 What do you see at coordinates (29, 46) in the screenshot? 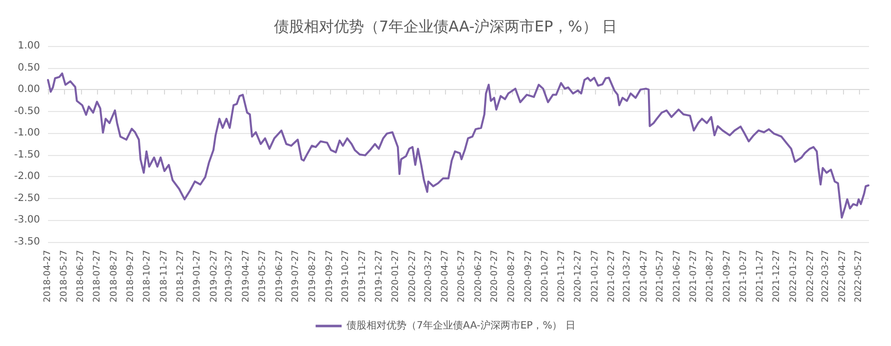
I see `y-tick-label: 1.00` at bounding box center [29, 46].